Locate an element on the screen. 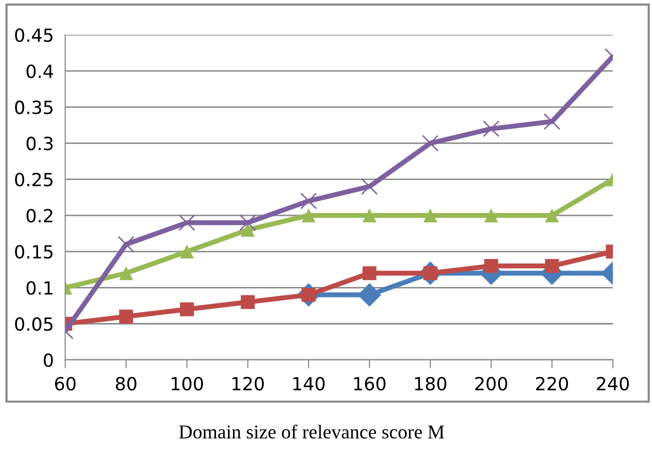 This screenshot has width=652, height=459. y-tick-label: 0.05 is located at coordinates (34, 324).